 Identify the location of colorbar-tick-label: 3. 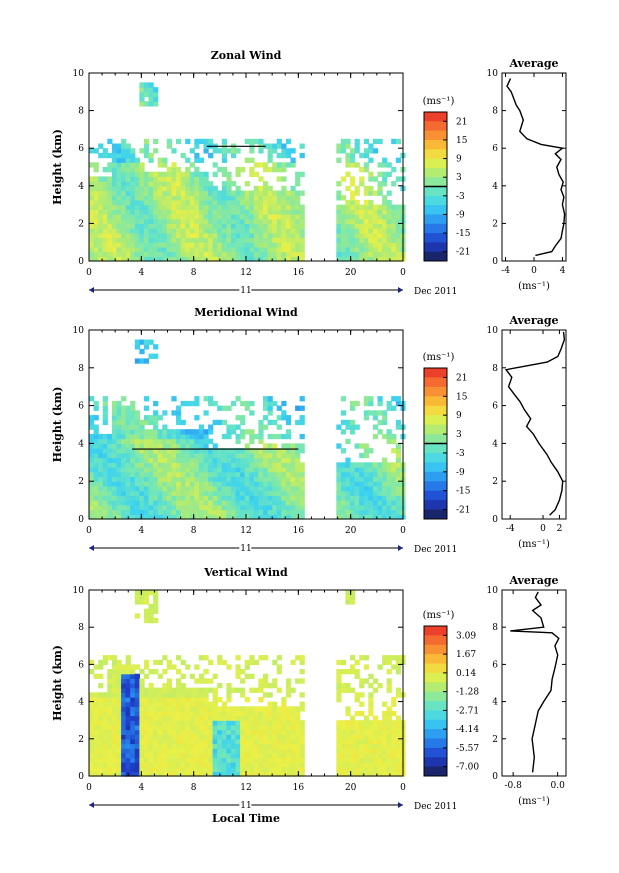
(459, 435).